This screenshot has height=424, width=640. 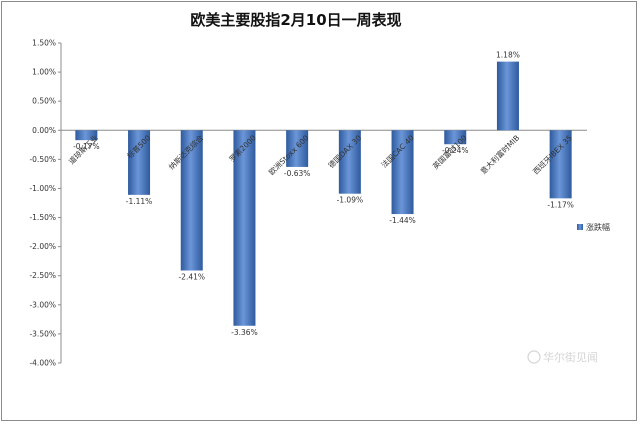 I want to click on chart-title: 欧美主要股指2月10日一周表现, so click(x=295, y=20).